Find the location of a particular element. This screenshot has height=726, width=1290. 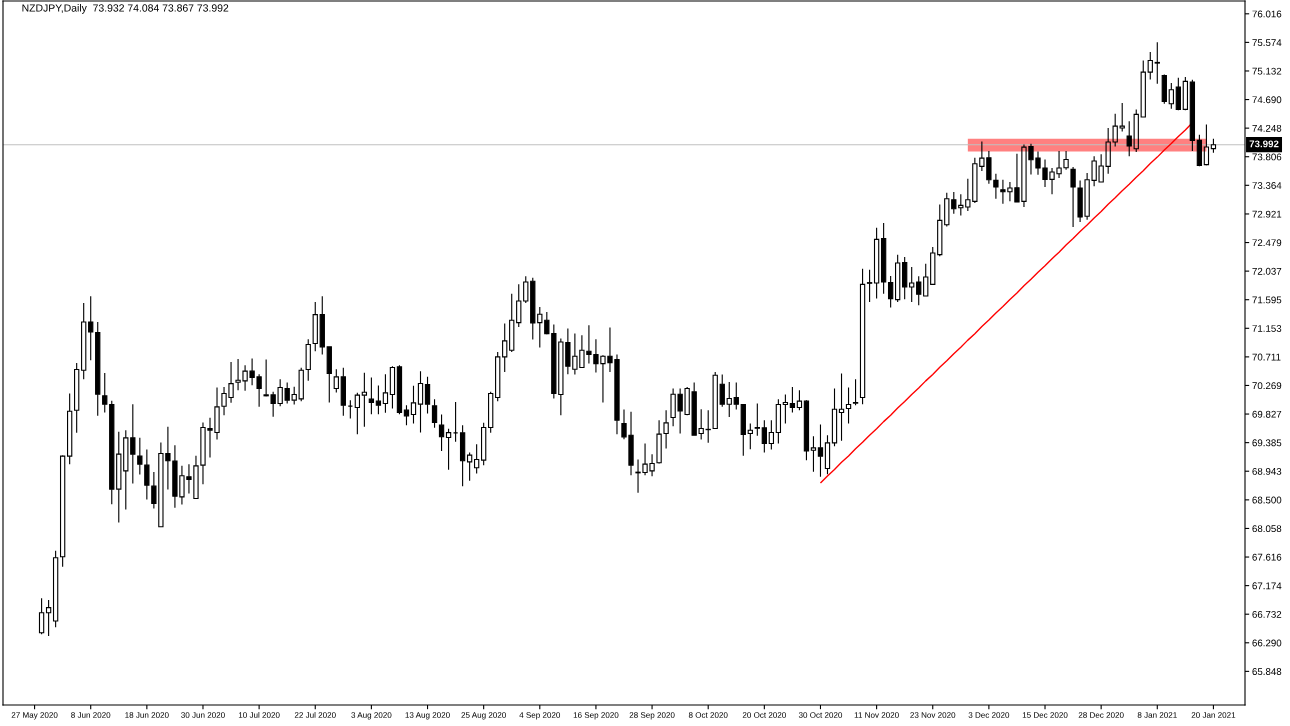

x-tick-label: 3 Dec 2020 is located at coordinates (989, 715).